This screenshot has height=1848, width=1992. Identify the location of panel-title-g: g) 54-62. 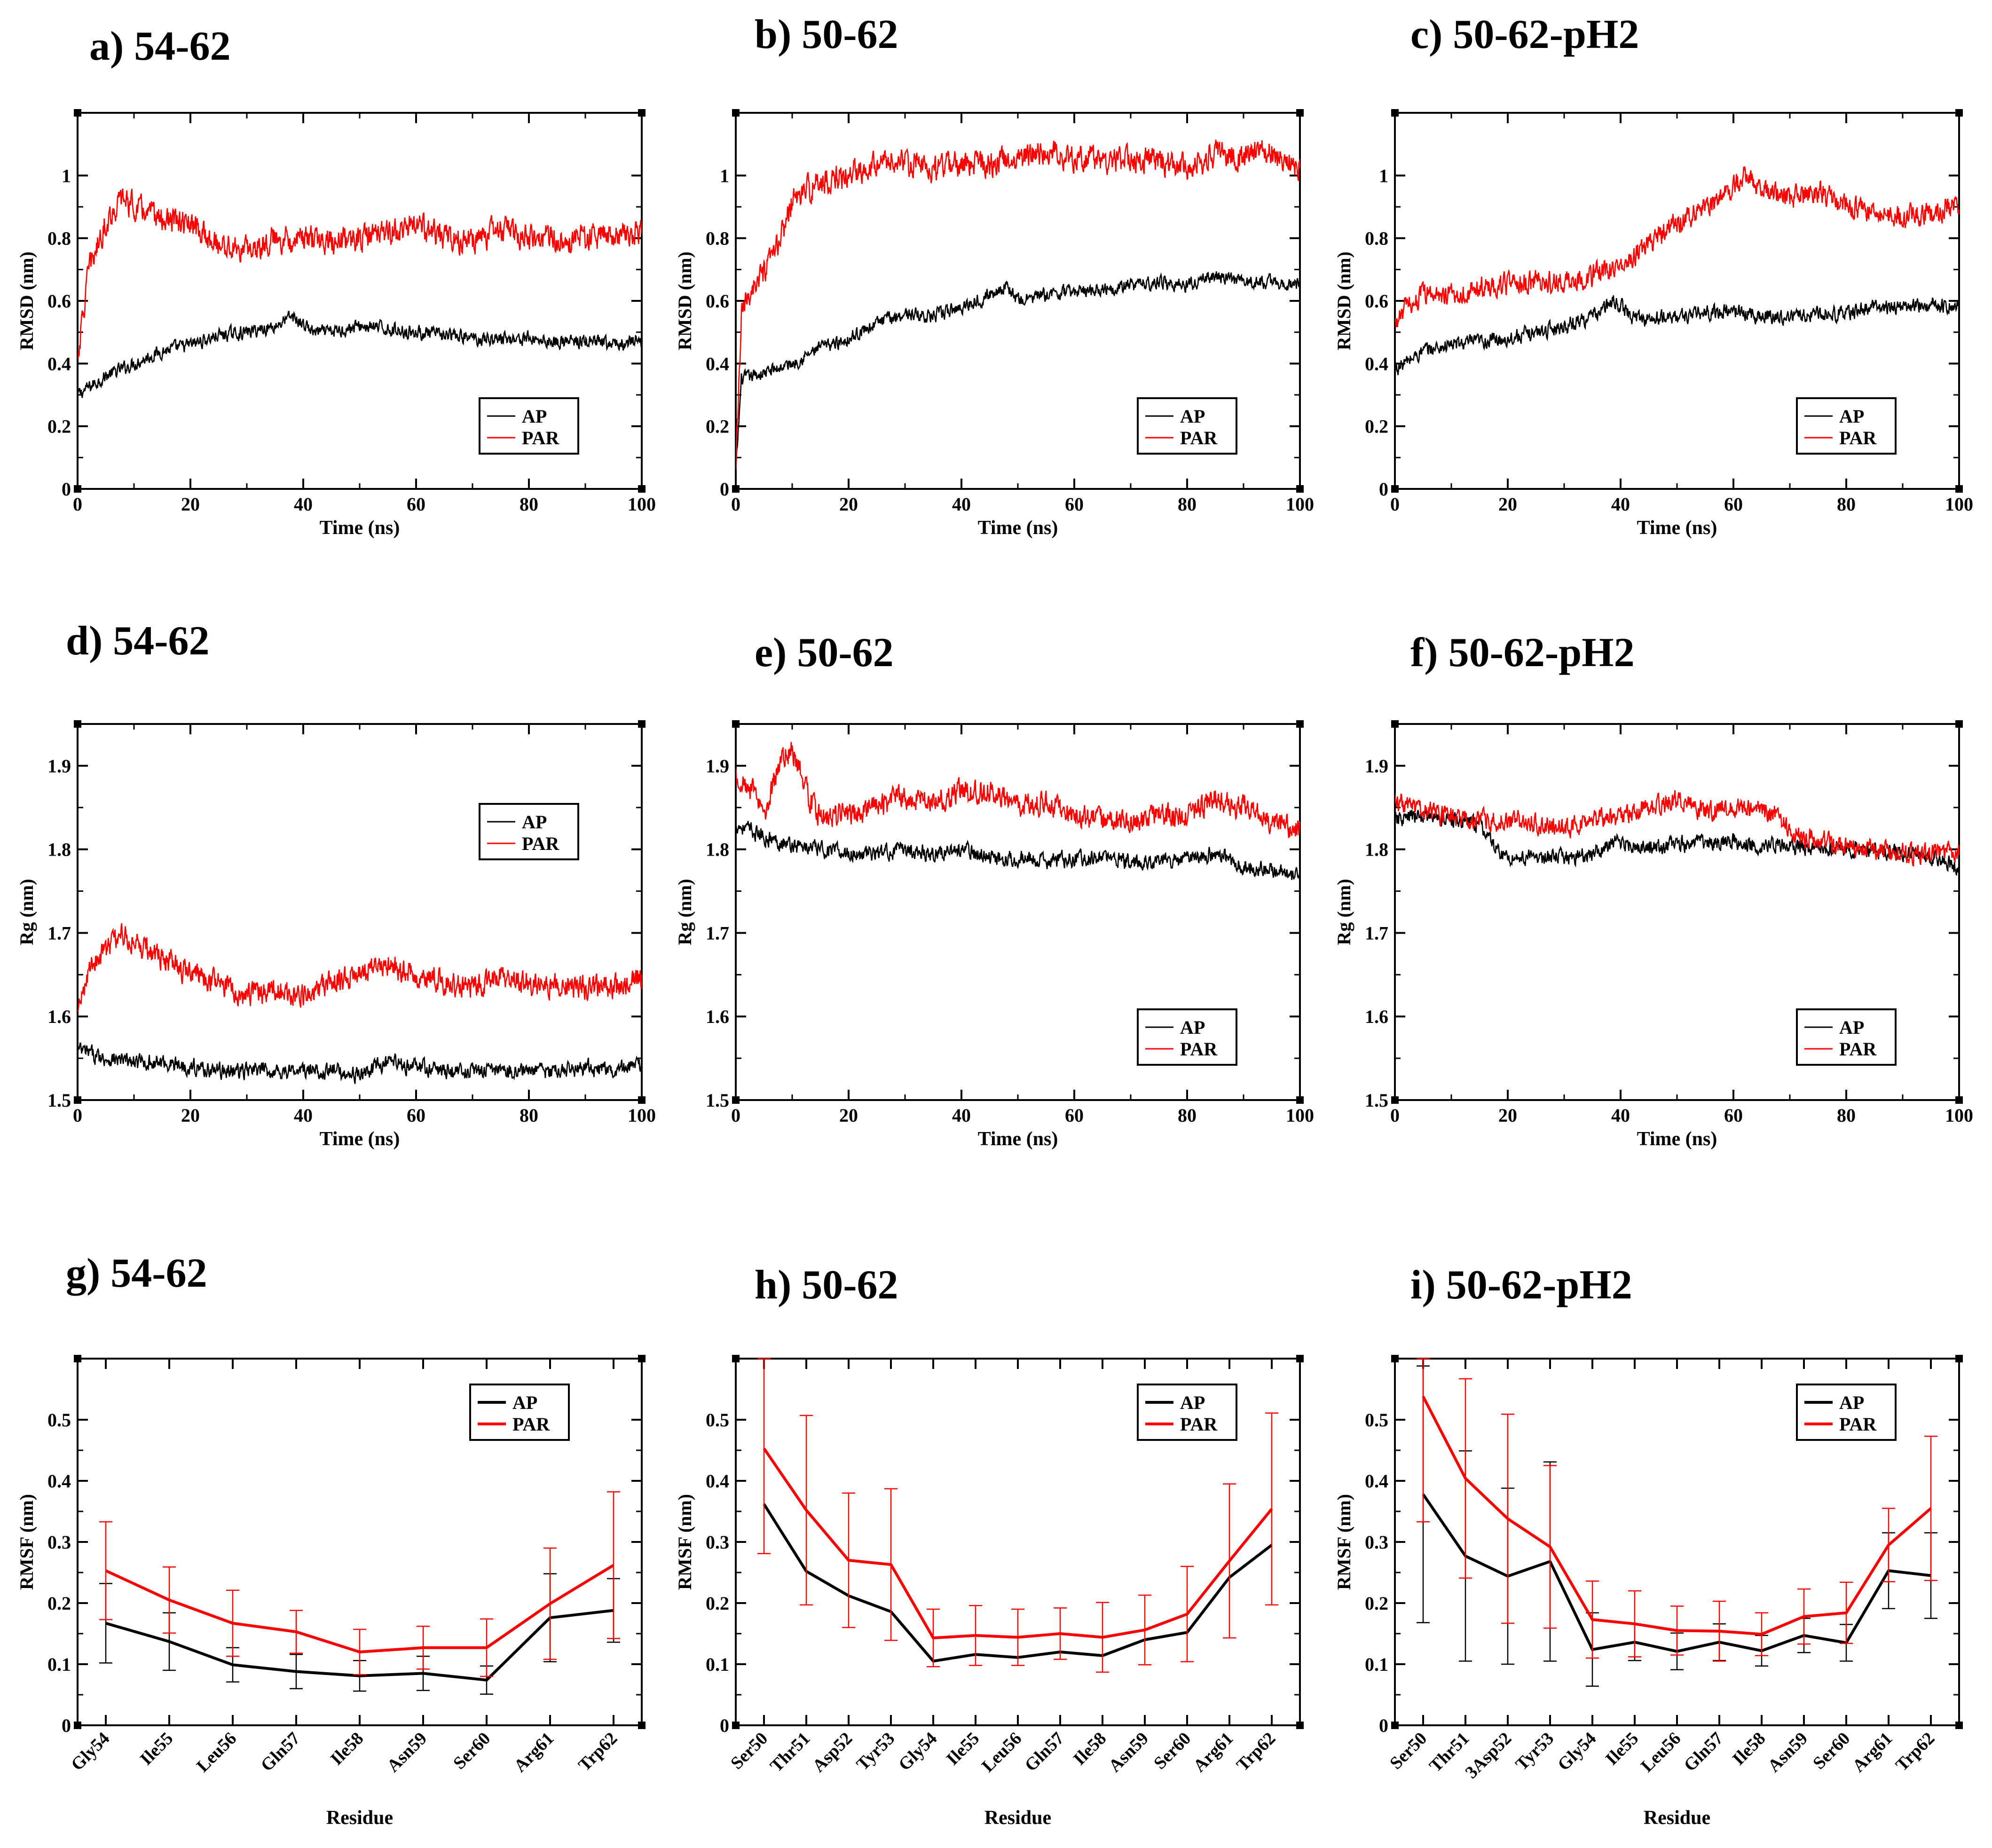
(136, 1273).